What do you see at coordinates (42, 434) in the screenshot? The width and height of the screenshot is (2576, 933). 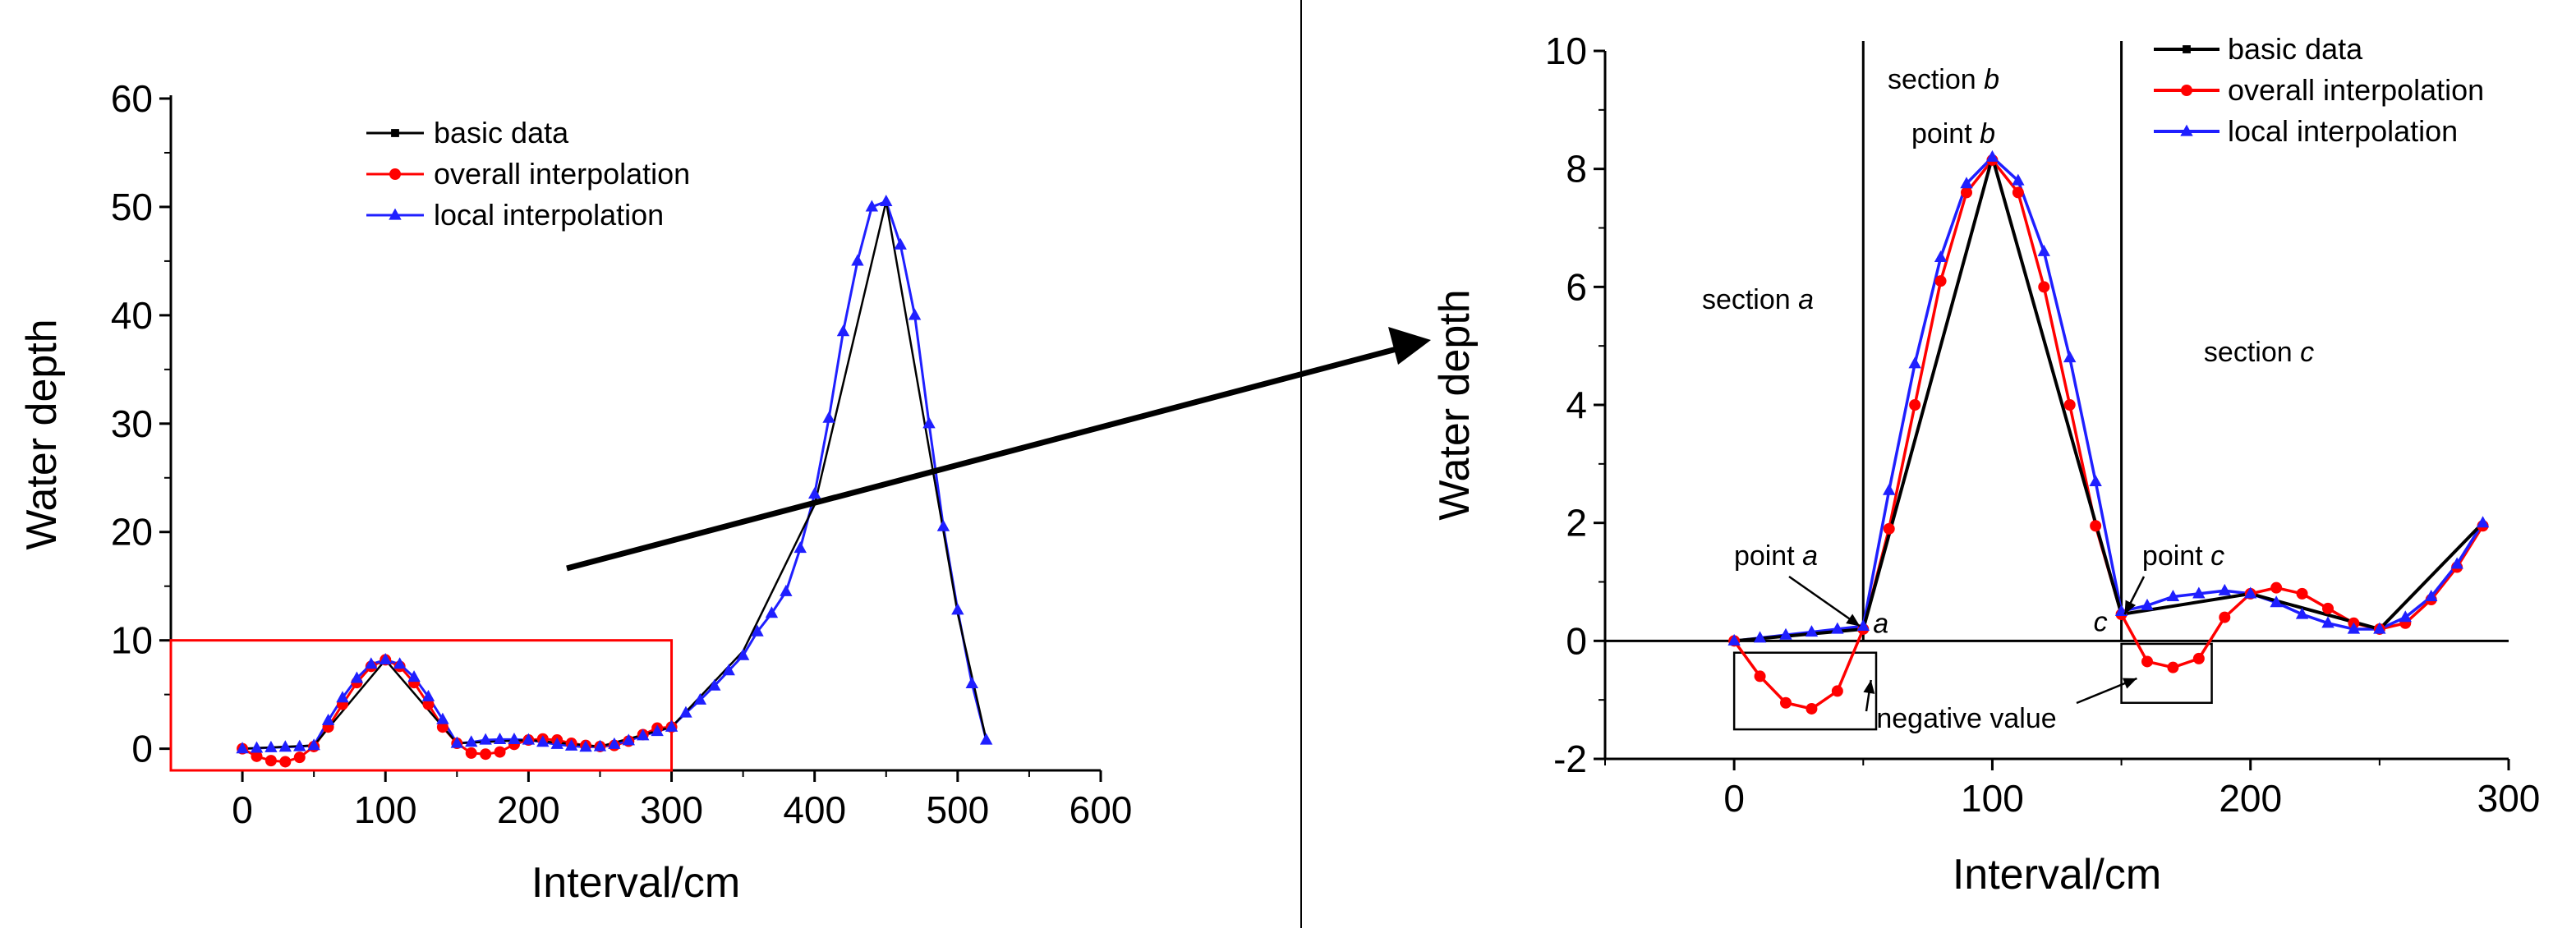 I see `y-axis-label: Water depth` at bounding box center [42, 434].